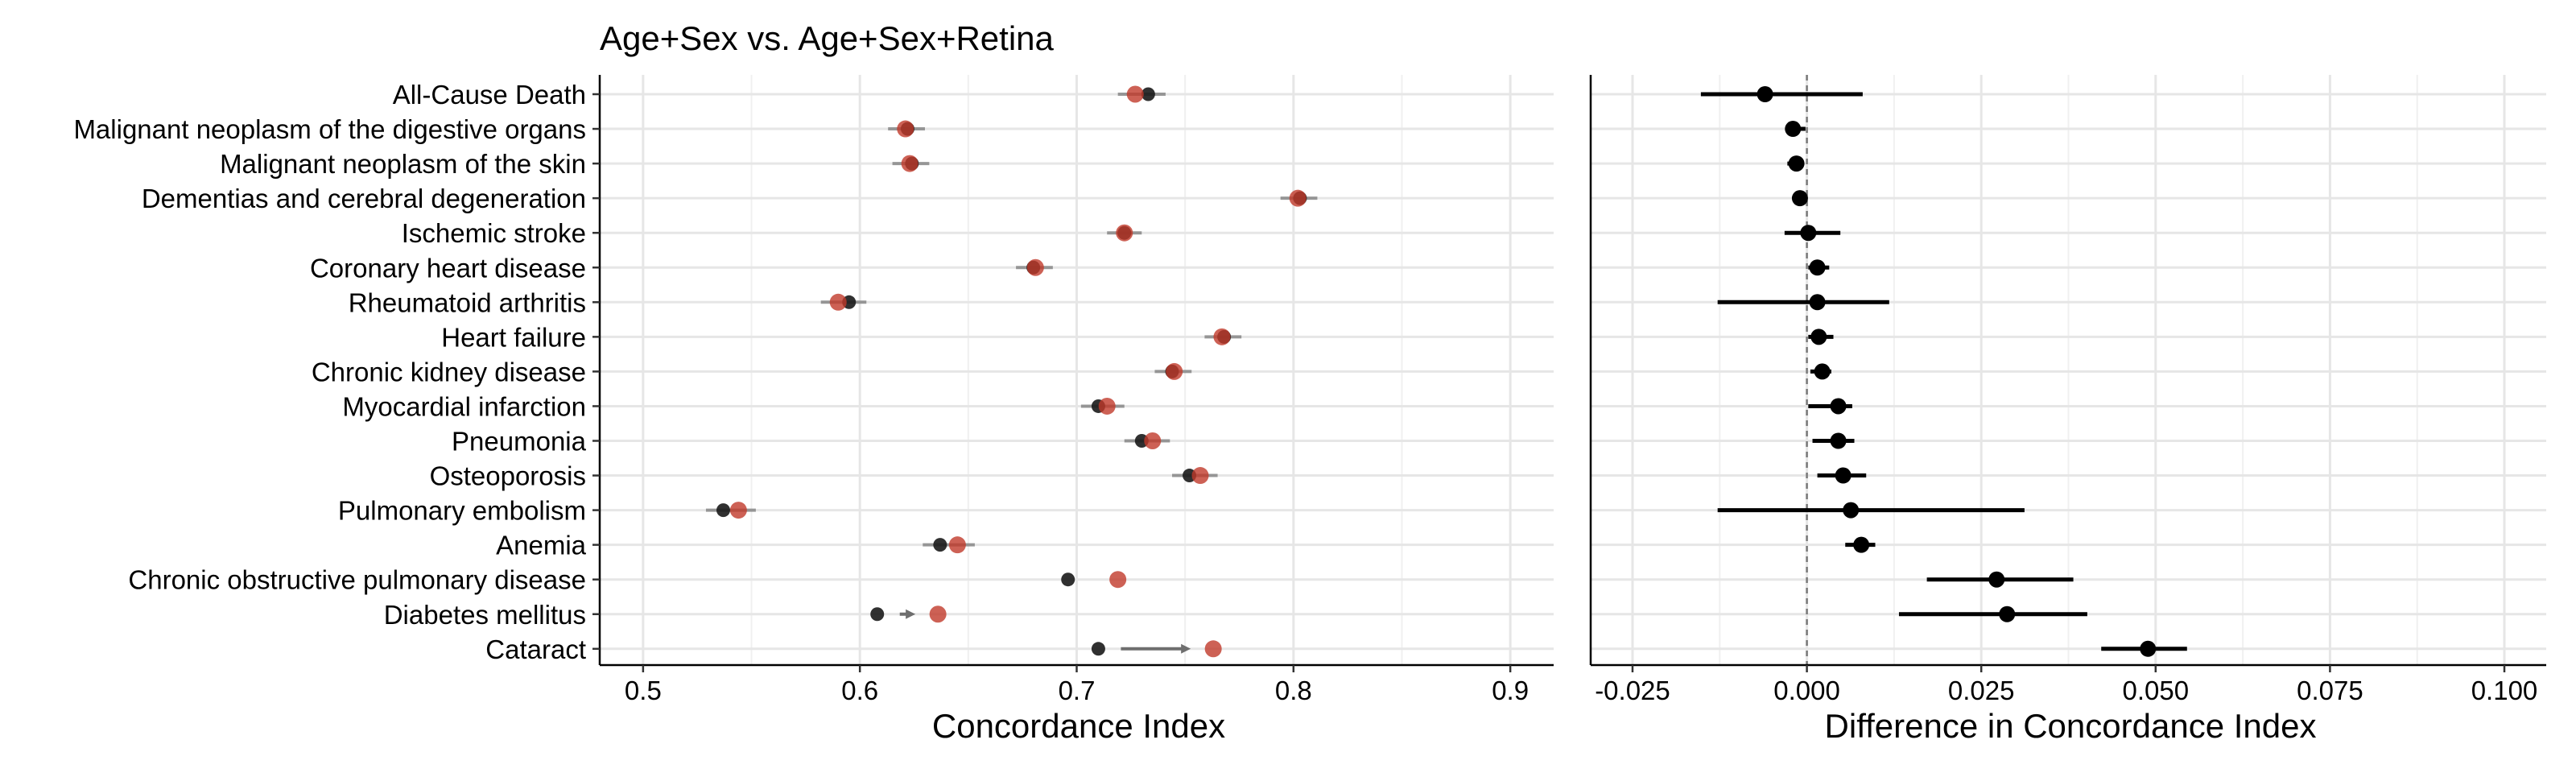 This screenshot has width=2576, height=777. What do you see at coordinates (1943, 370) in the screenshot?
I see `right-panel-marks` at bounding box center [1943, 370].